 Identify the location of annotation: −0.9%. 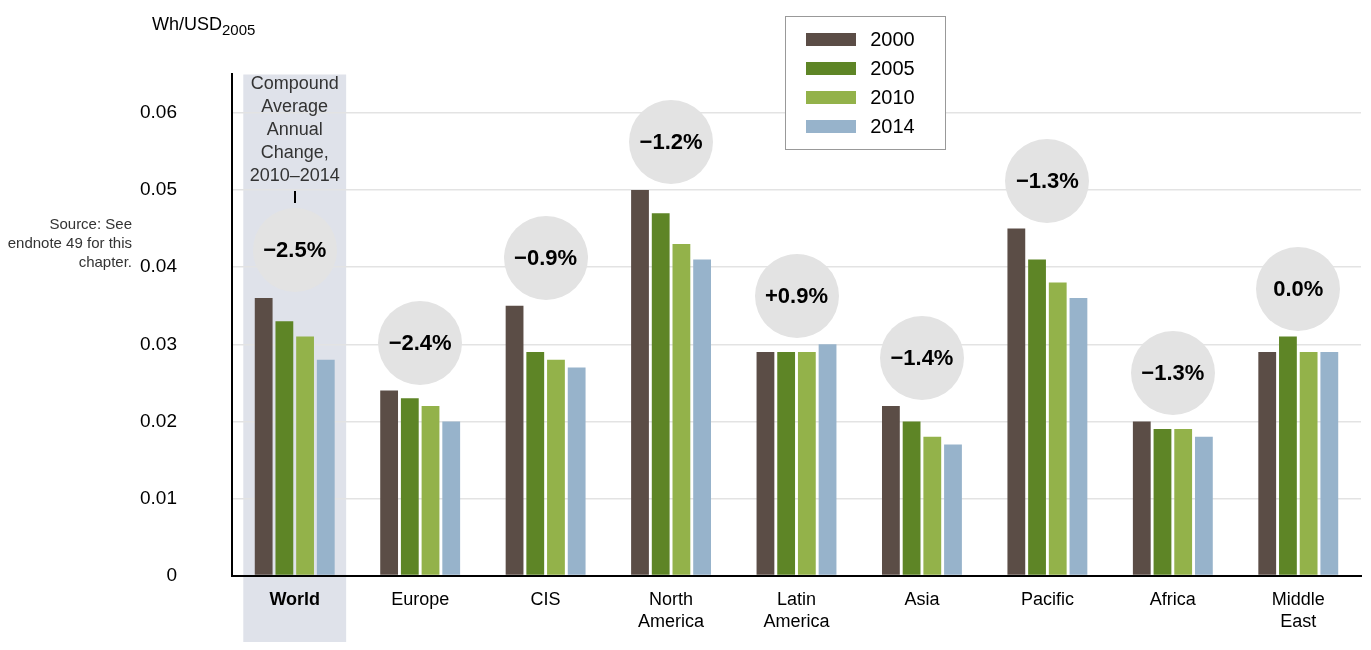
(546, 257).